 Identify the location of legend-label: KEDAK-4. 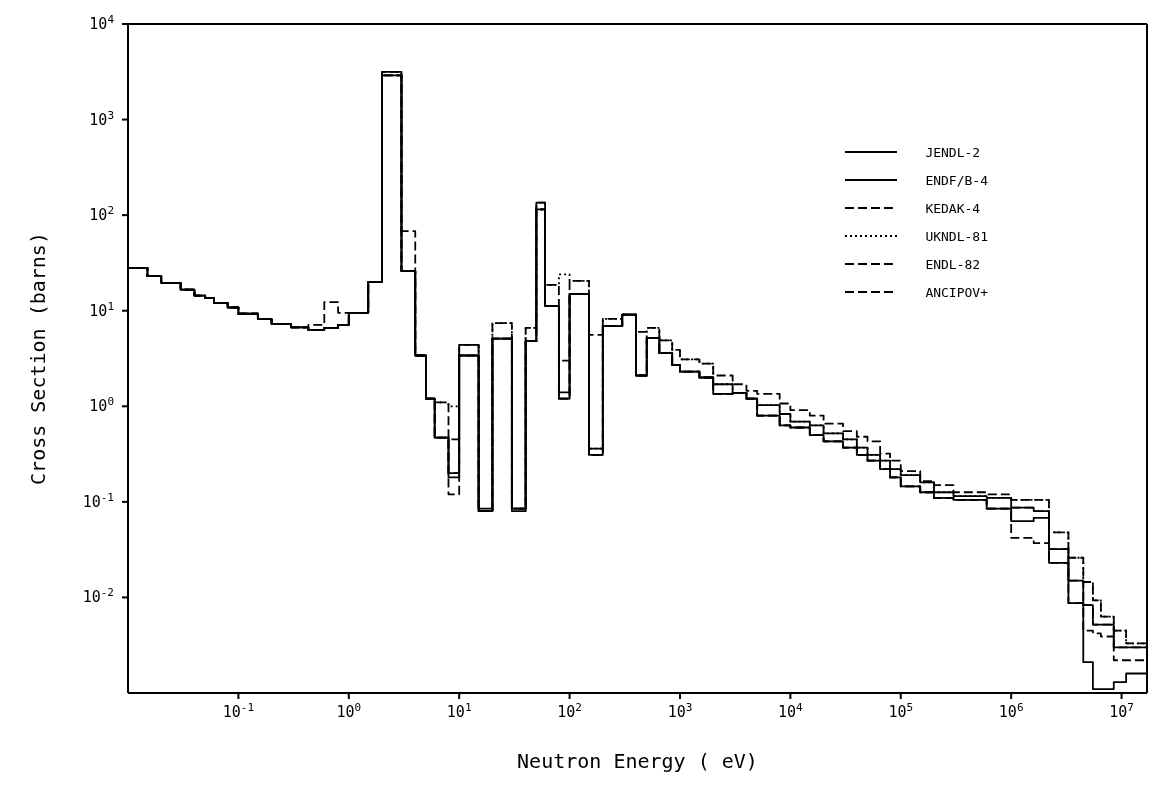
(953, 208).